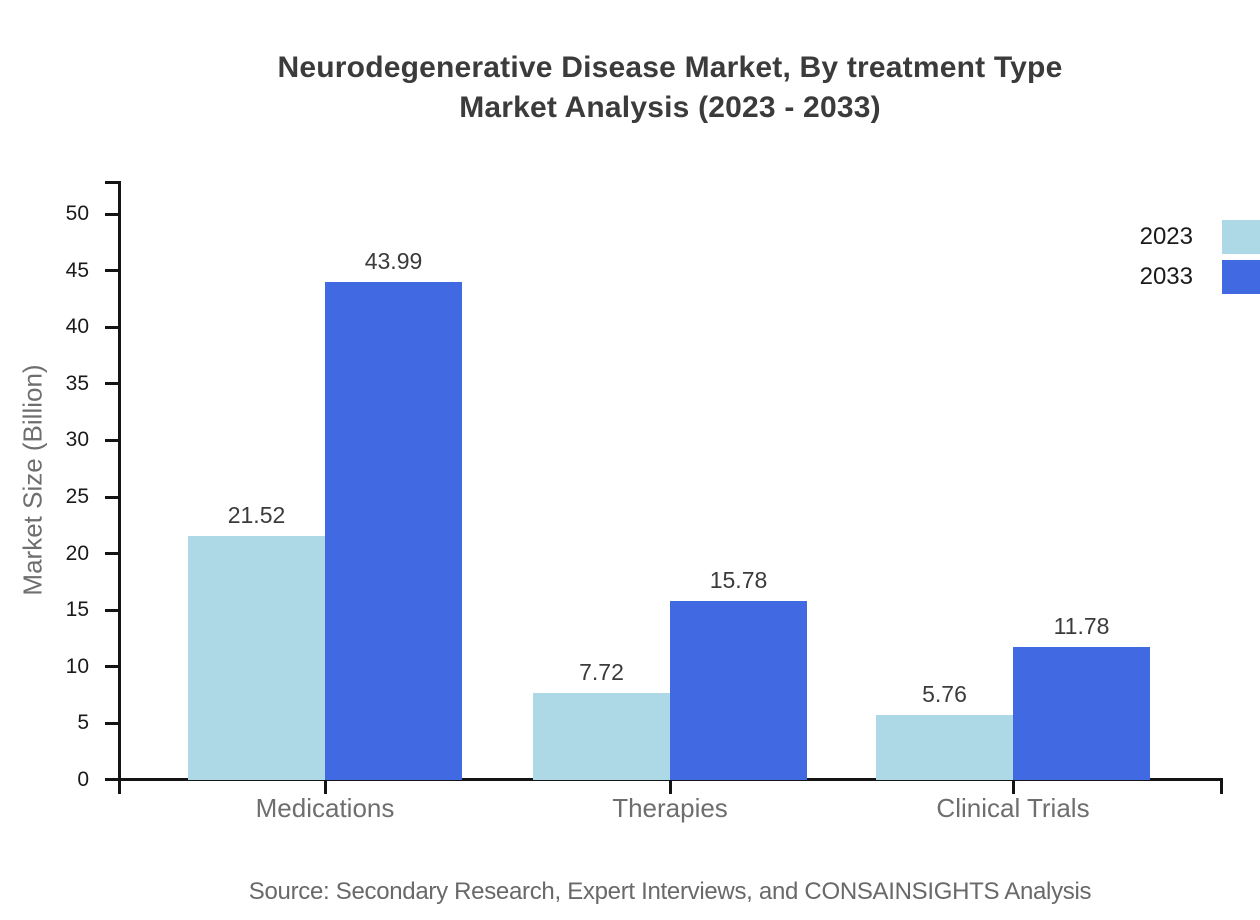 This screenshot has height=920, width=1260. Describe the element at coordinates (77, 383) in the screenshot. I see `y-tick-label: 35` at that location.